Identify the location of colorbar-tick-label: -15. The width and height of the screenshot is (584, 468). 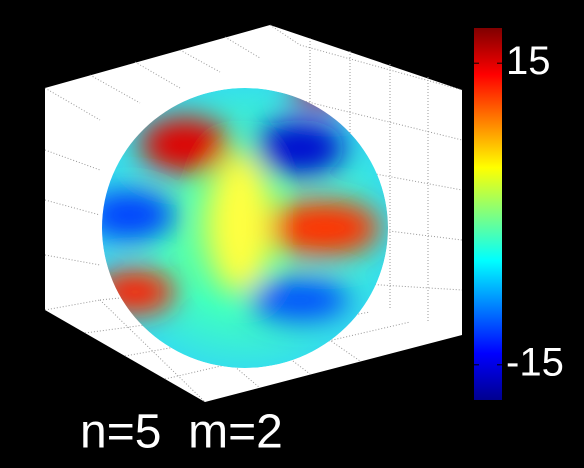
(535, 362).